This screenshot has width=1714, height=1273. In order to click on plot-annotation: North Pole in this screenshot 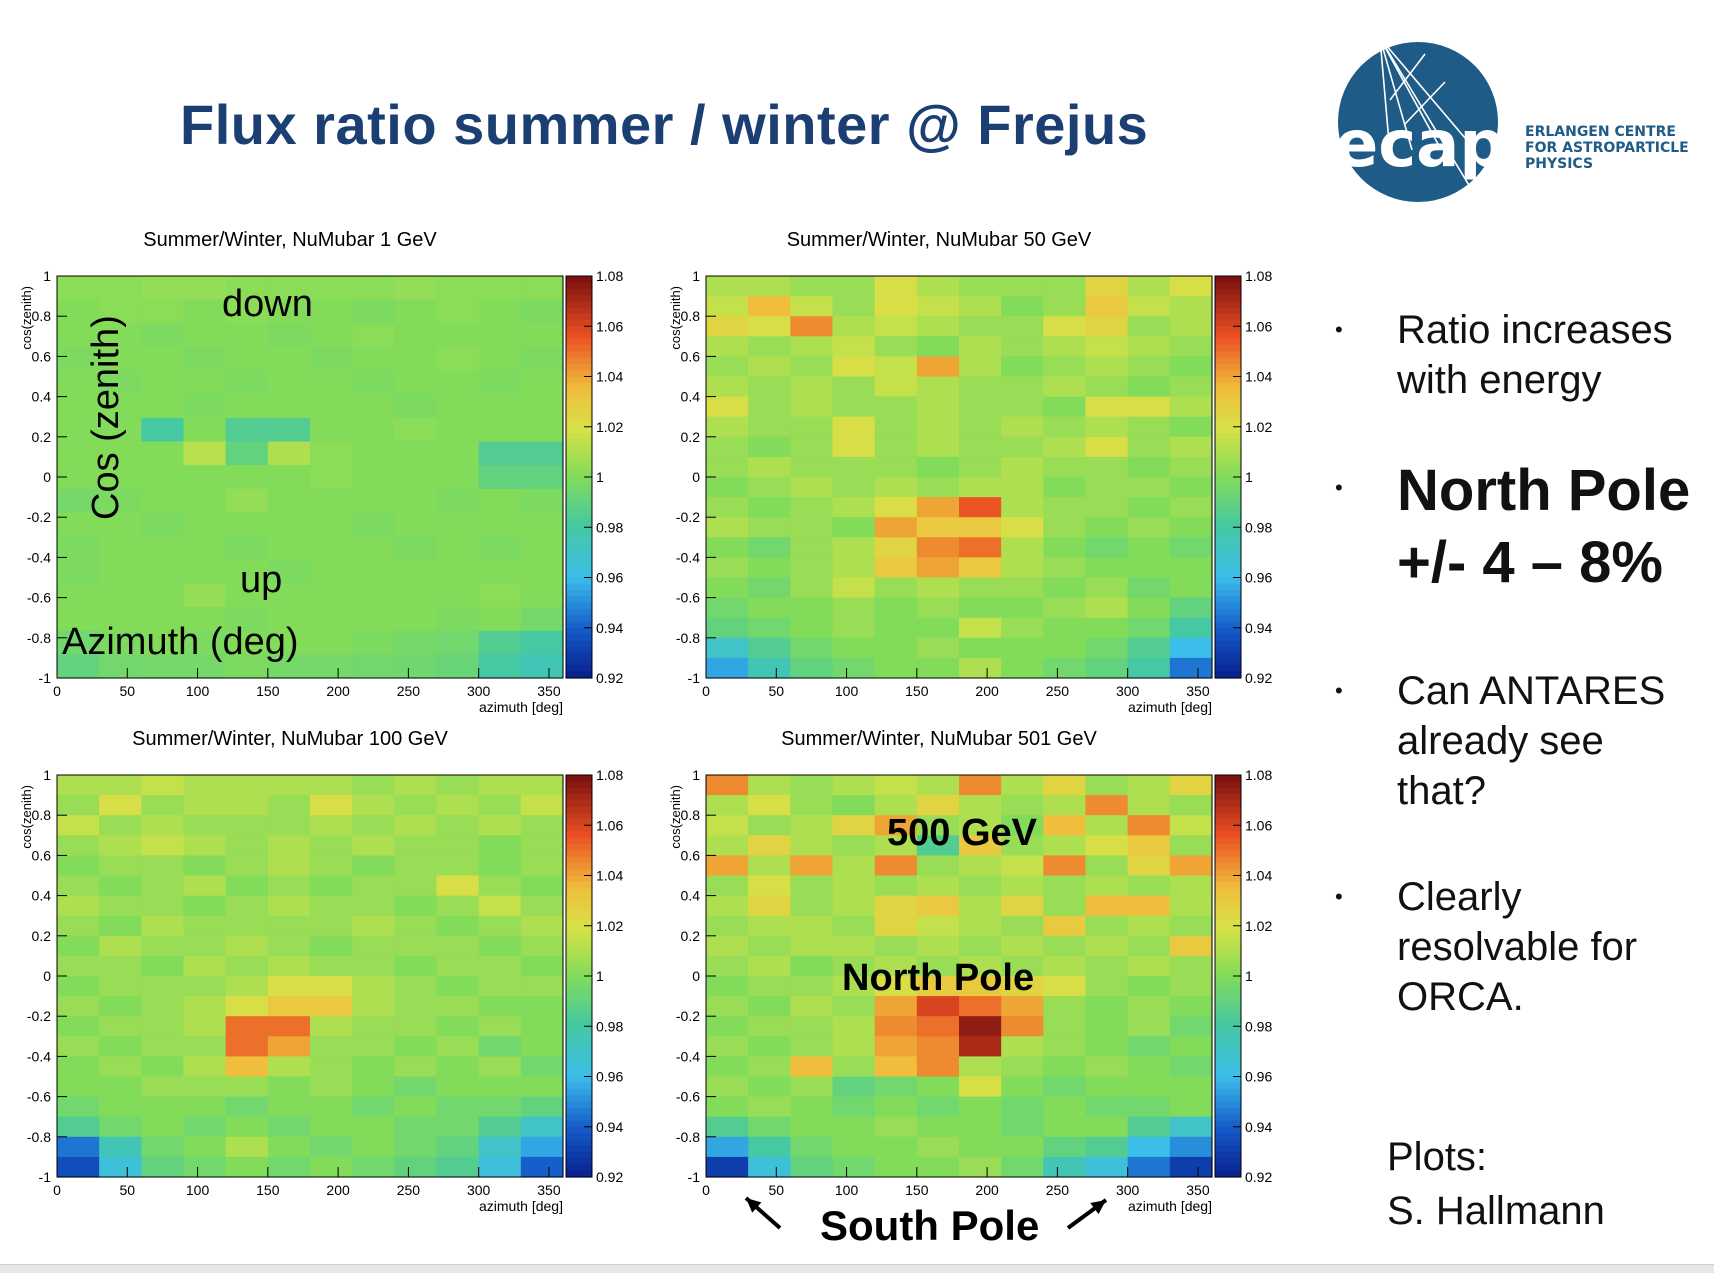, I will do `click(938, 978)`.